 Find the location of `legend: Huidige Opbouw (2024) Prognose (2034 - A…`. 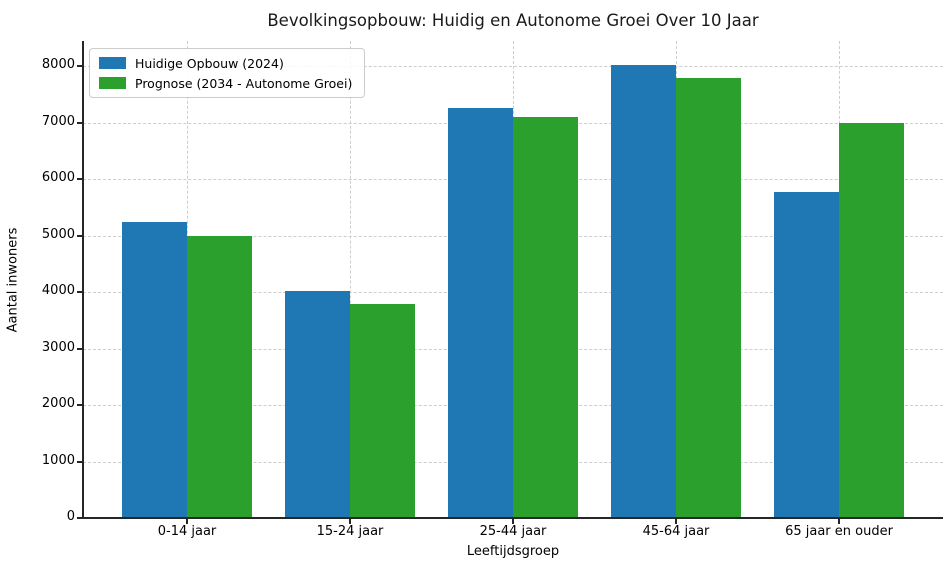

legend: Huidige Opbouw (2024) Prognose (2034 - A… is located at coordinates (227, 73).